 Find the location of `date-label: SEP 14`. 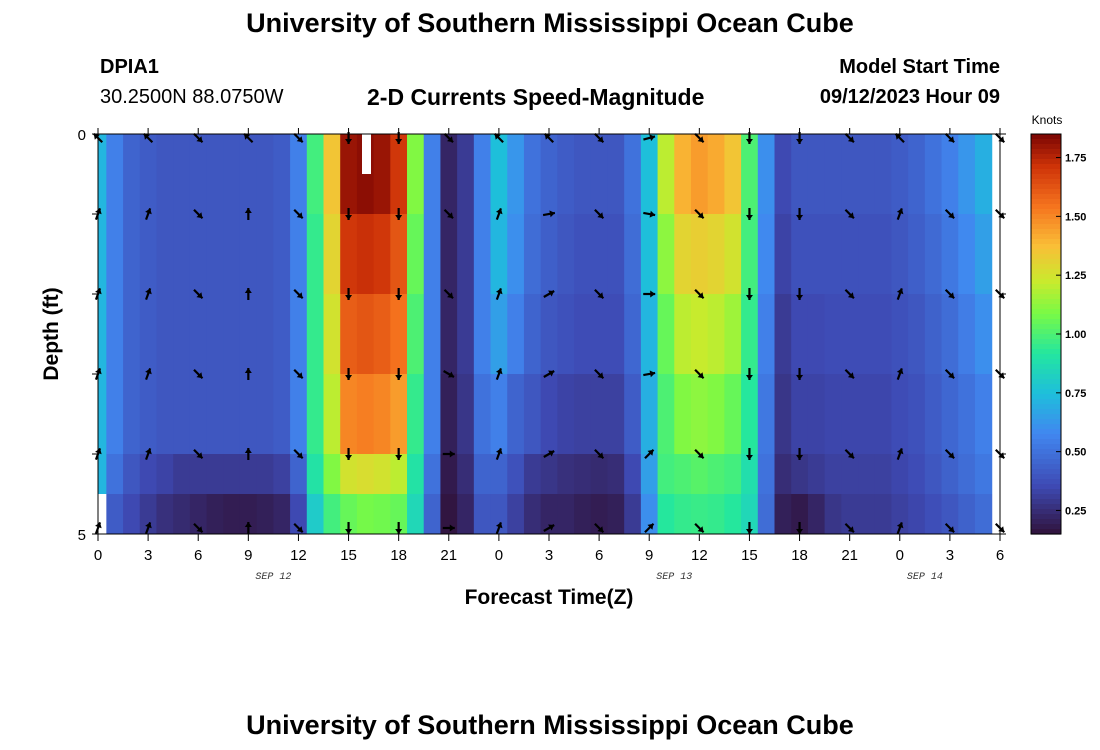

date-label: SEP 14 is located at coordinates (925, 577).